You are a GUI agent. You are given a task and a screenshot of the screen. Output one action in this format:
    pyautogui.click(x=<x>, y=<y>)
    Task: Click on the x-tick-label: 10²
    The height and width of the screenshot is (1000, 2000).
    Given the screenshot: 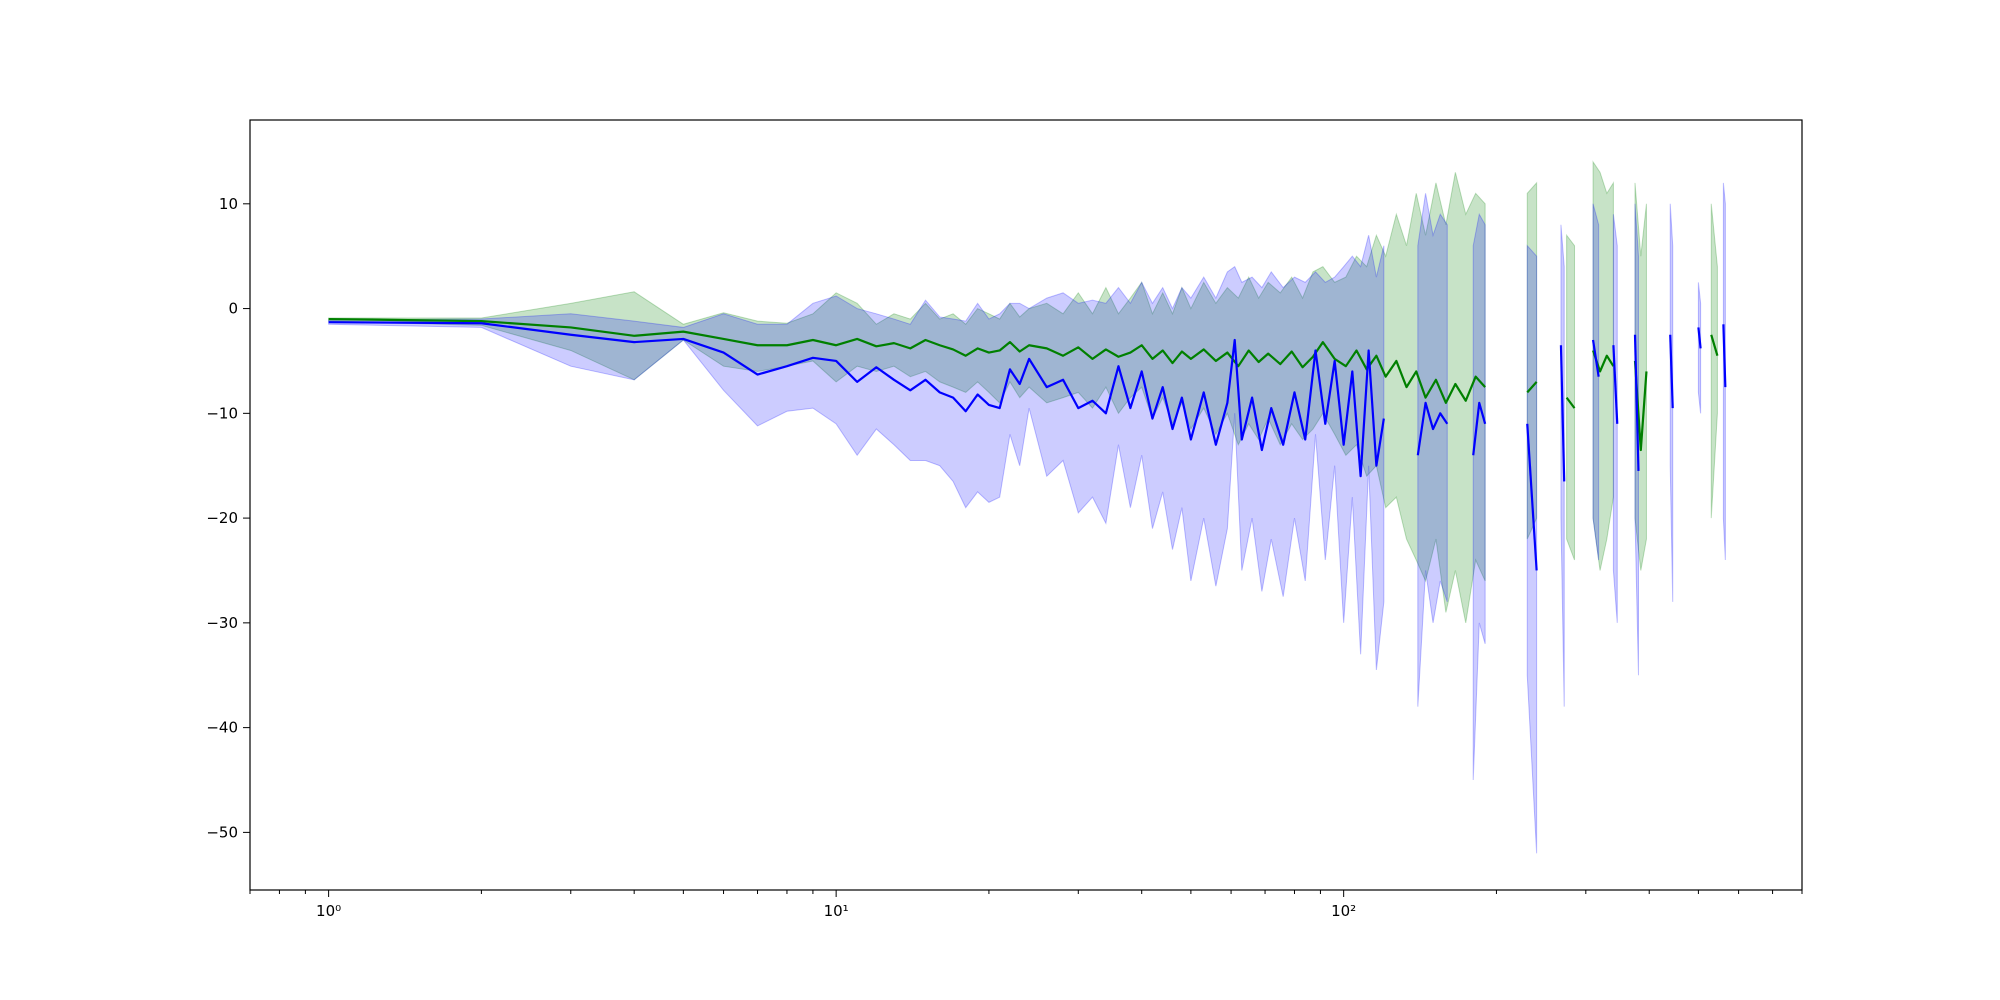 What is the action you would take?
    pyautogui.click(x=1343, y=911)
    